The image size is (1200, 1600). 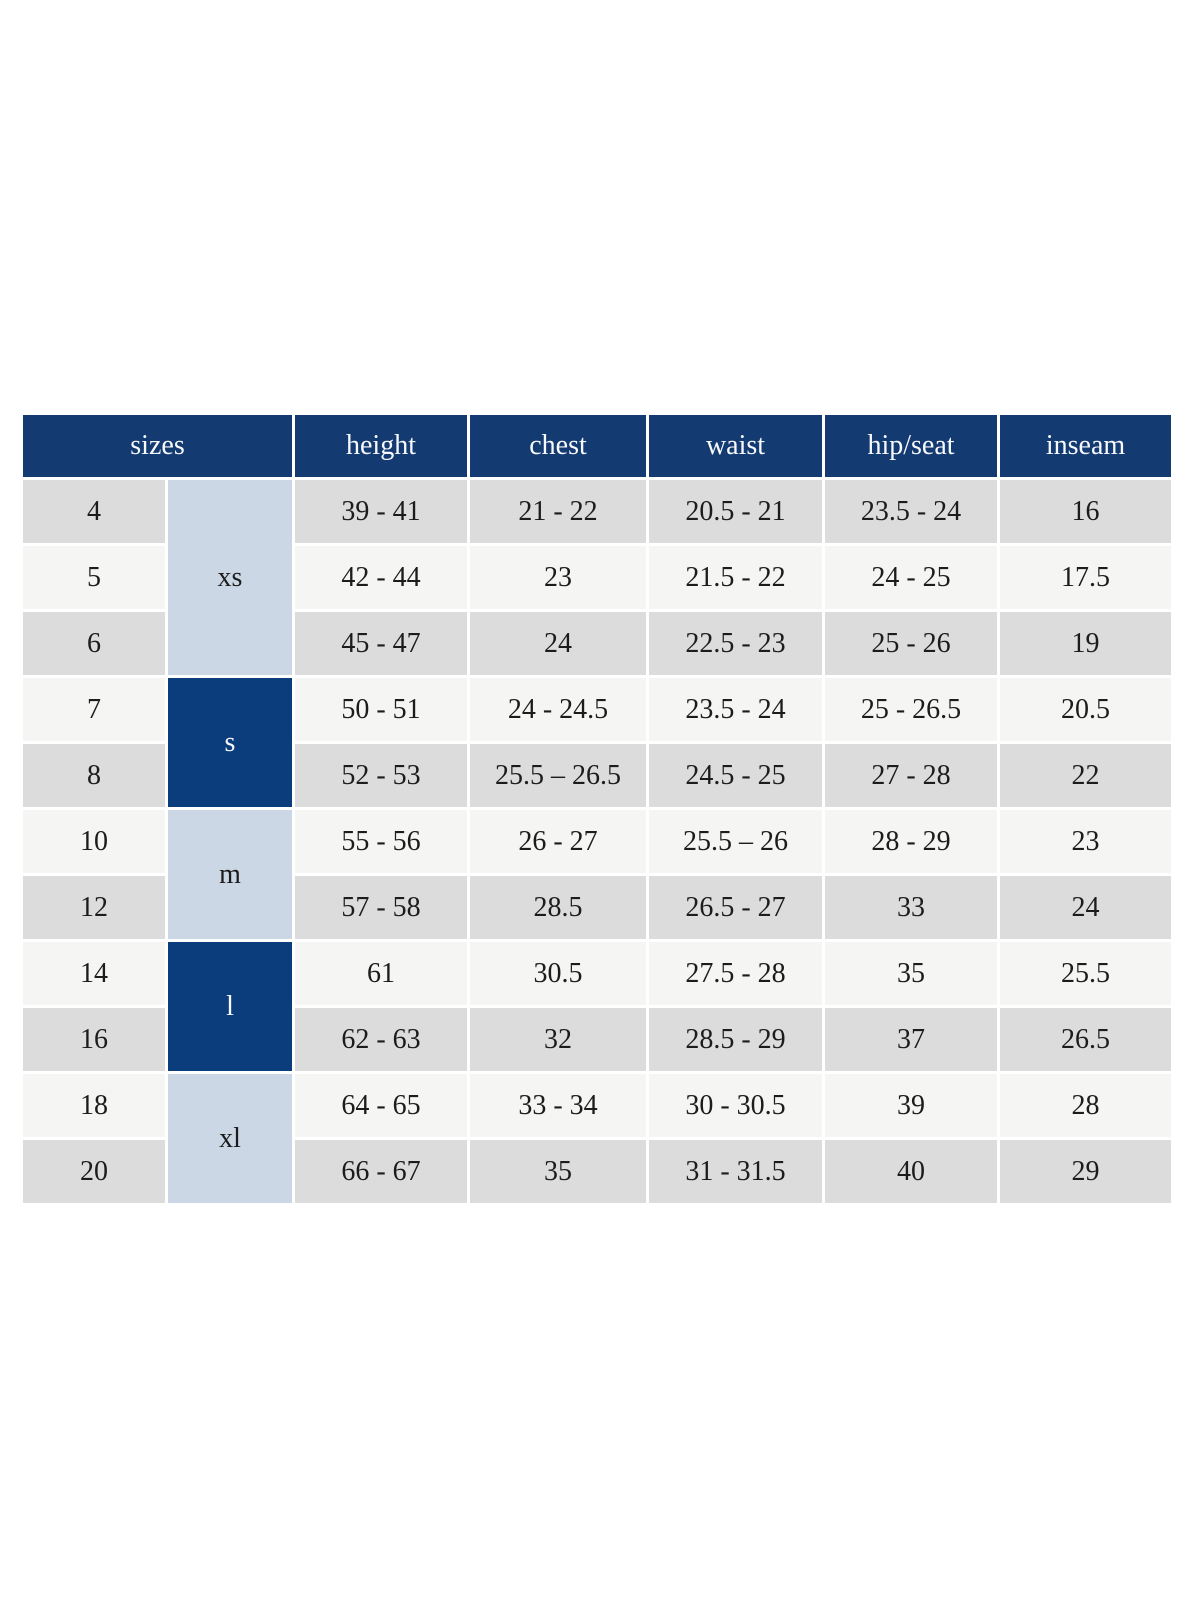 What do you see at coordinates (735, 1039) in the screenshot?
I see `waist-cell: 28.5 - 29` at bounding box center [735, 1039].